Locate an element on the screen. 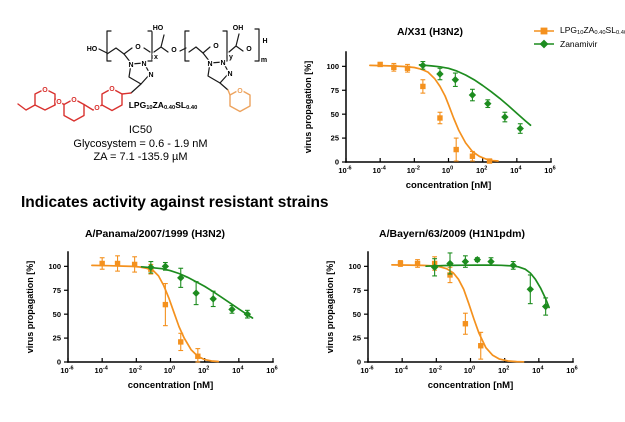  y-tick-label: 75 is located at coordinates (57, 290).